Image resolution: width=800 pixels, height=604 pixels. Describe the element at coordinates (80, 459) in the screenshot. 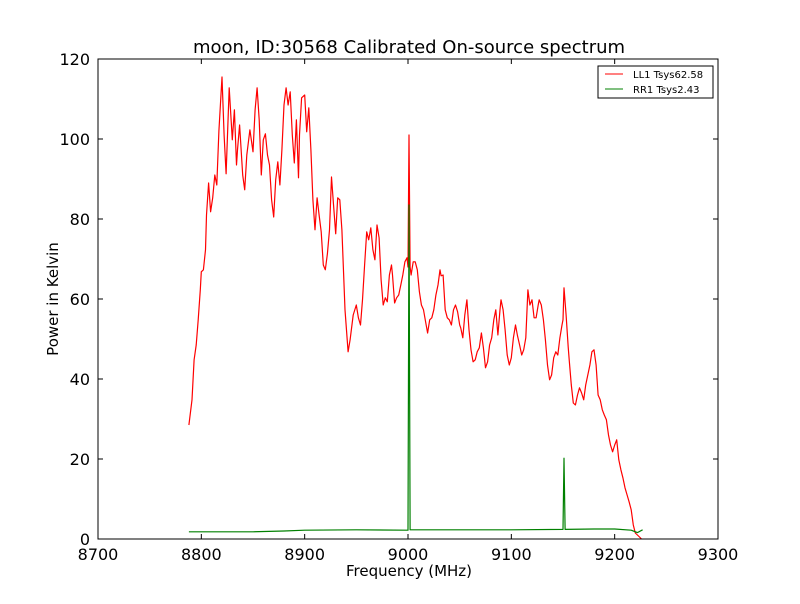

I see `y-tick-label: 20` at that location.